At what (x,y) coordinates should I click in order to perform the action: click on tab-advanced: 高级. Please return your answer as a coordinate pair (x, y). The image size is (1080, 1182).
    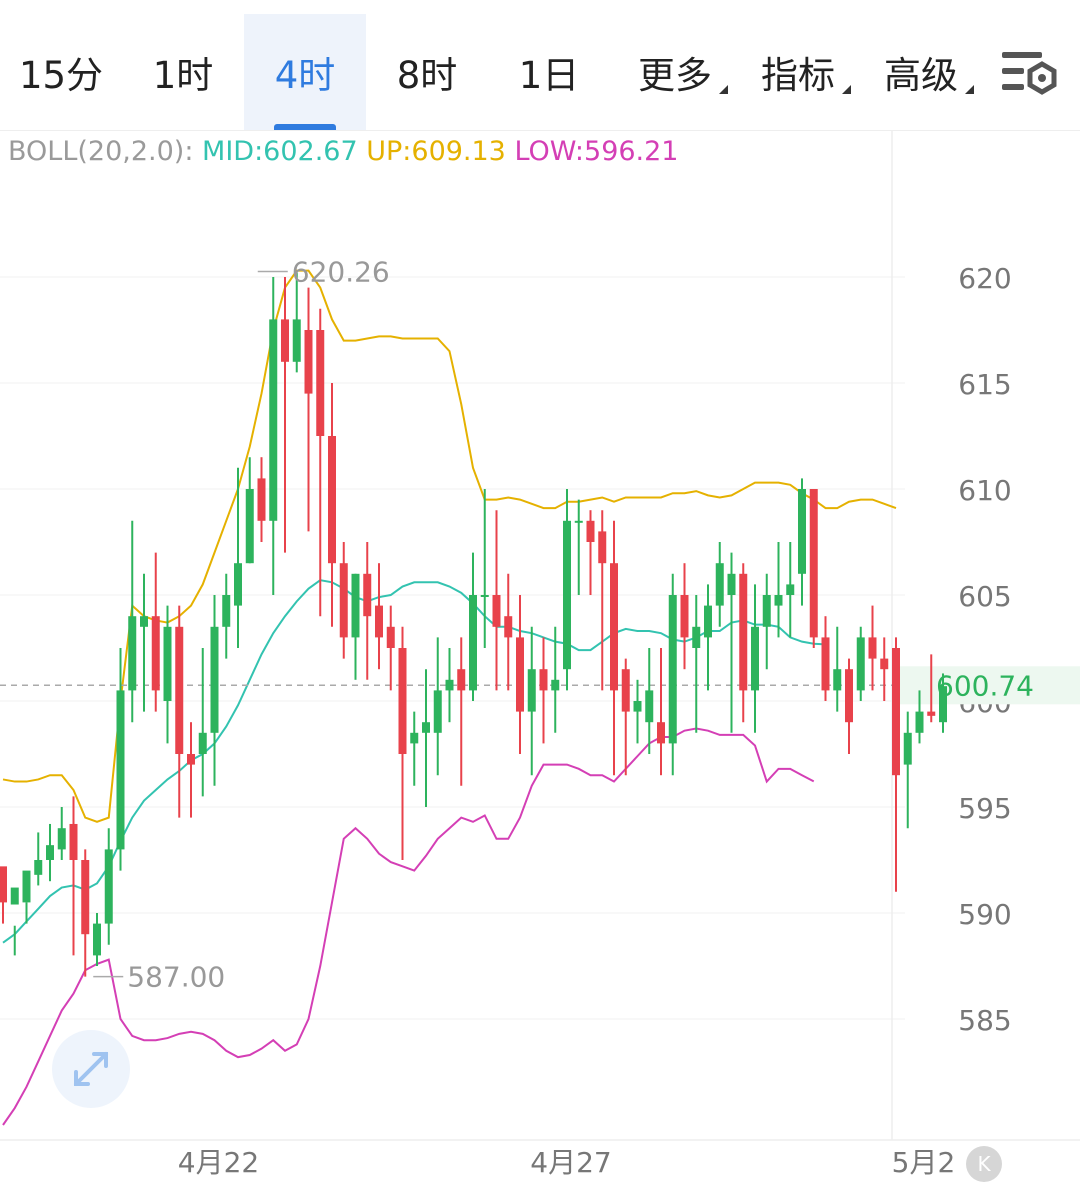
    Looking at the image, I should click on (921, 72).